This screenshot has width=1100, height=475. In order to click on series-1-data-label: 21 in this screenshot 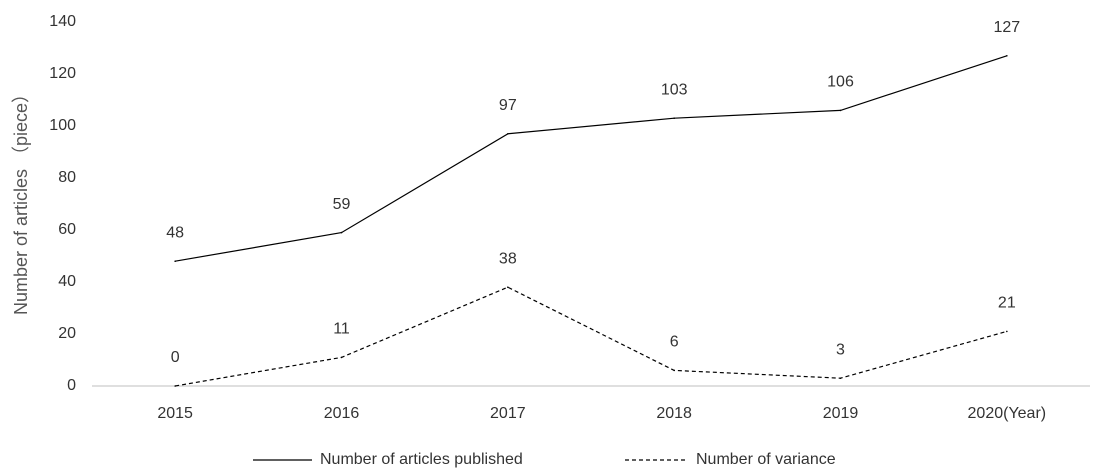, I will do `click(1007, 303)`.